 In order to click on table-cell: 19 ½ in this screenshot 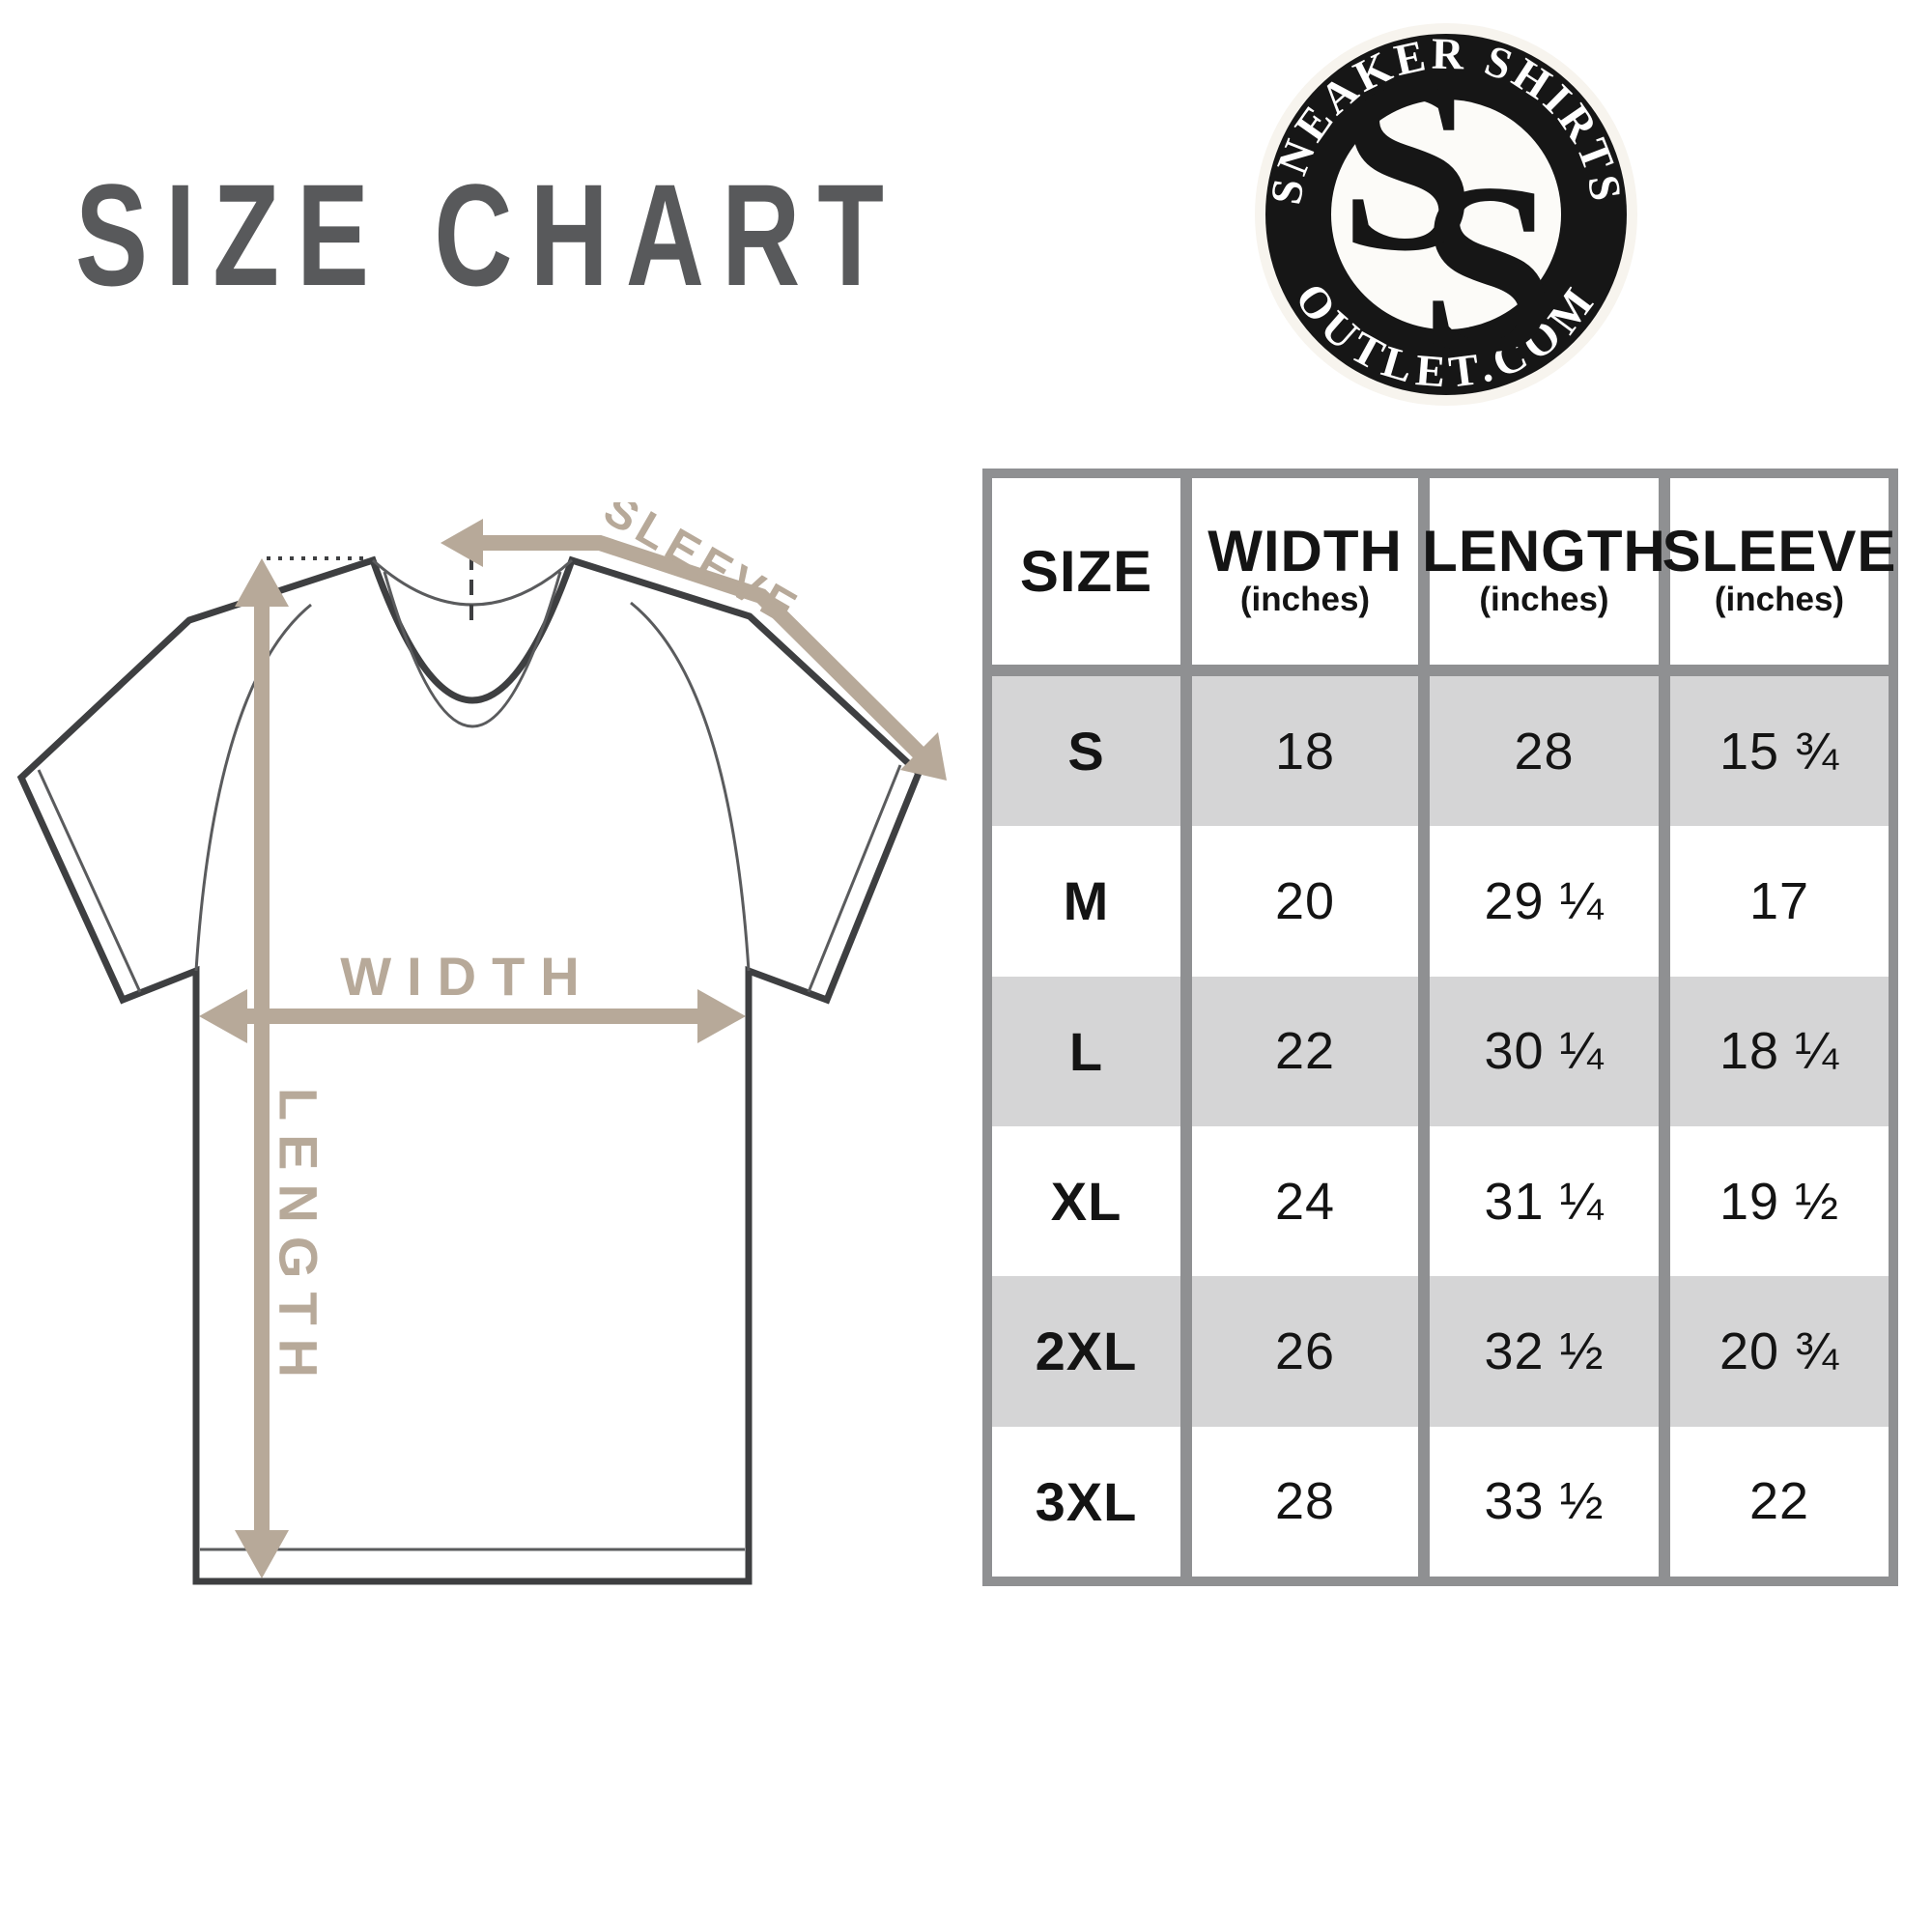, I will do `click(1779, 1201)`.